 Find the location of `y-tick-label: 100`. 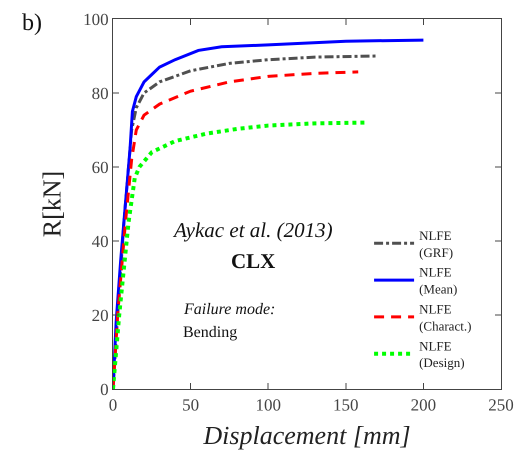

y-tick-label: 100 is located at coordinates (96, 19).